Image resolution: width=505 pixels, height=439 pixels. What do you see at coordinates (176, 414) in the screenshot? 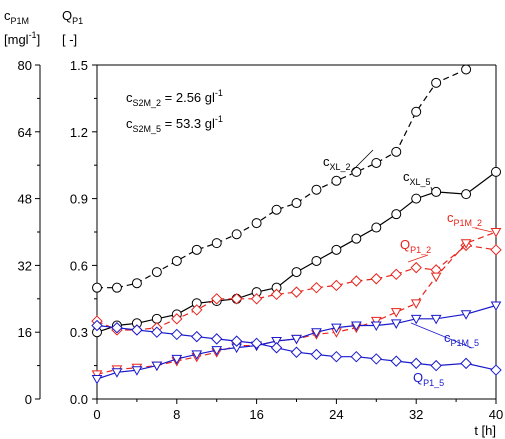
I see `x-axis-tick-label: 8` at bounding box center [176, 414].